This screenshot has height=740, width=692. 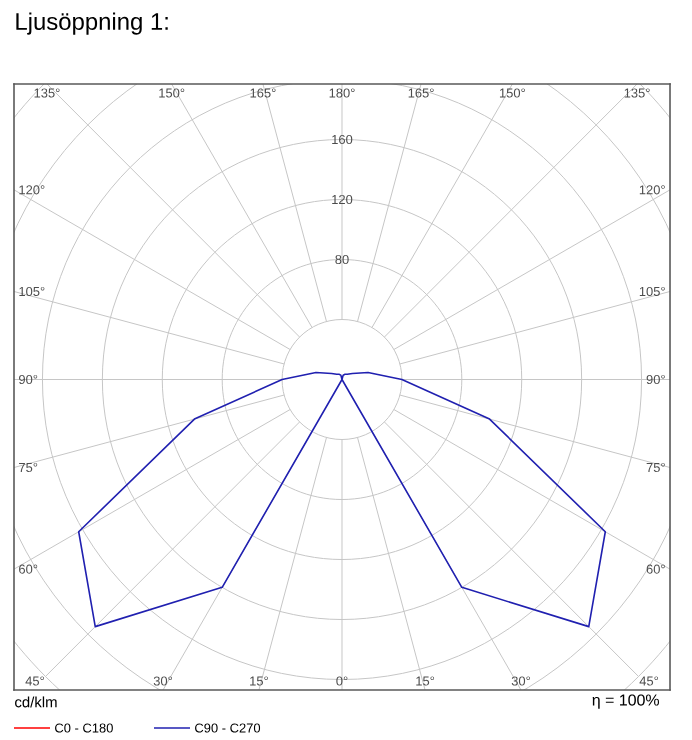 I want to click on chart-title: Ljusöppning 1:, so click(x=92, y=23).